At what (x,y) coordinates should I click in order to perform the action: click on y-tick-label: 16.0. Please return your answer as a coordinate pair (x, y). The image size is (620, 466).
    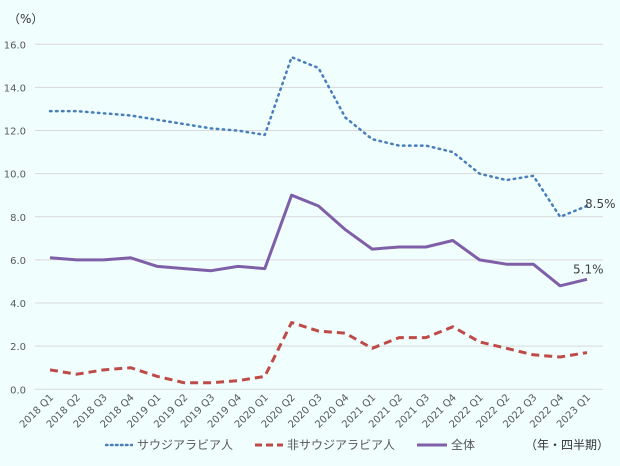
    Looking at the image, I should click on (15, 45).